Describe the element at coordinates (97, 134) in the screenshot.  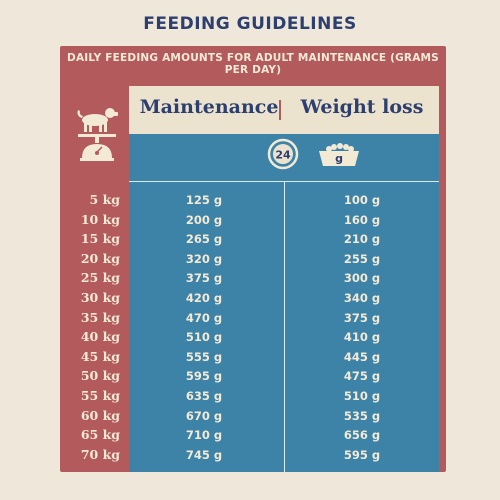
I see `dog-on-scale-icon` at that location.